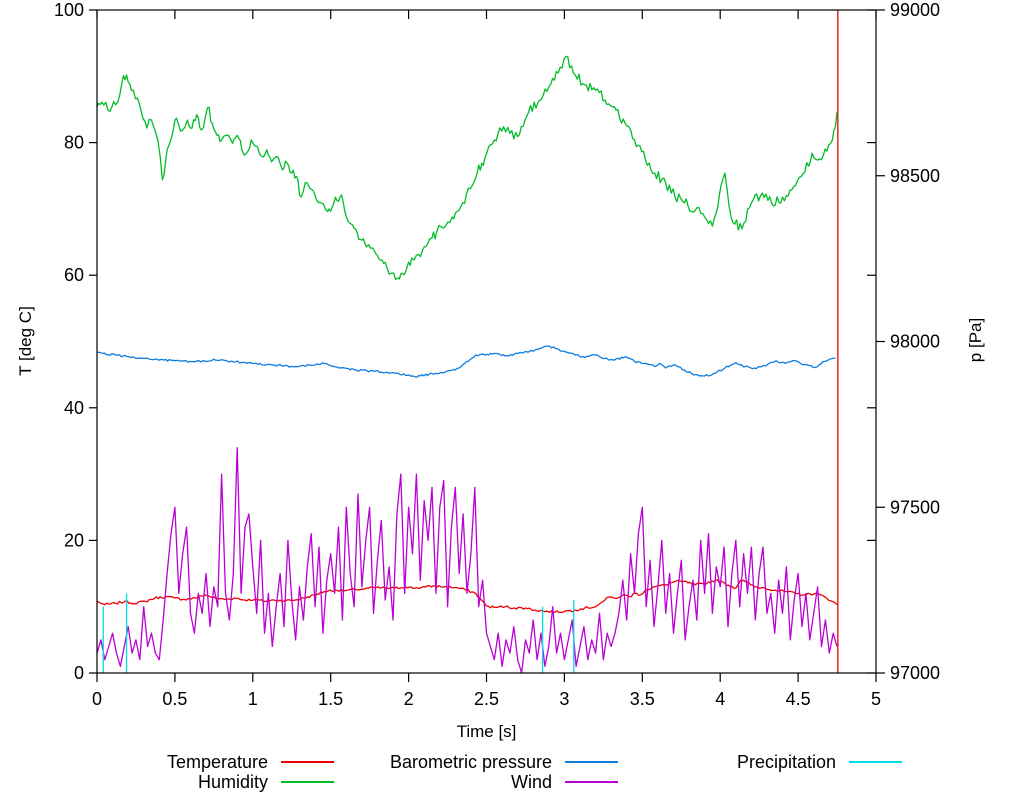 This screenshot has height=800, width=1024. Describe the element at coordinates (915, 507) in the screenshot. I see `y-right-tick-label: 97500` at that location.